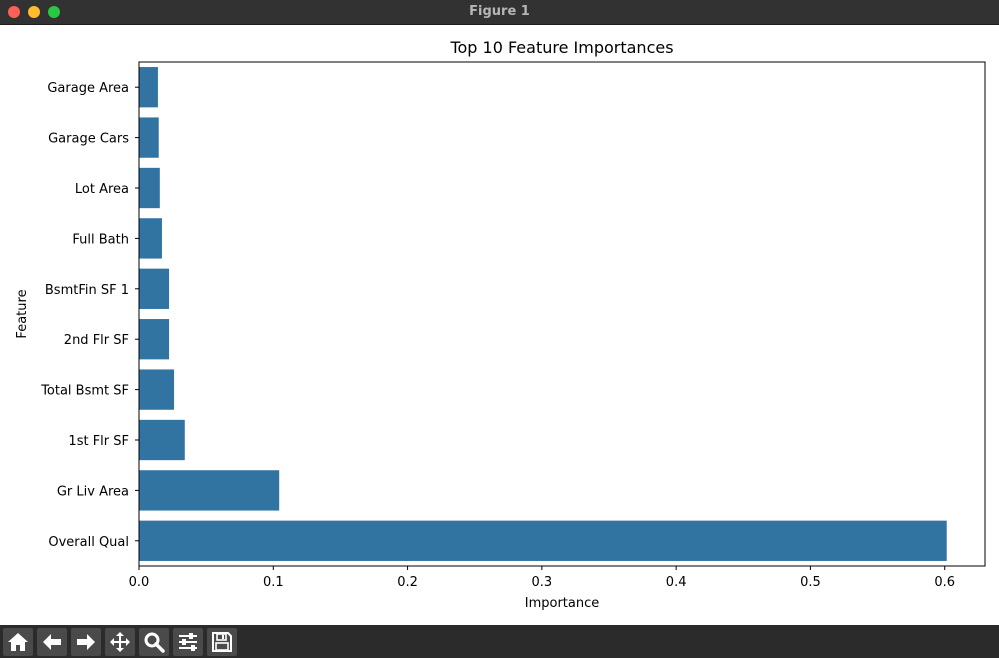 This screenshot has width=999, height=658. Describe the element at coordinates (150, 238) in the screenshot. I see `bar-full-bath` at that location.